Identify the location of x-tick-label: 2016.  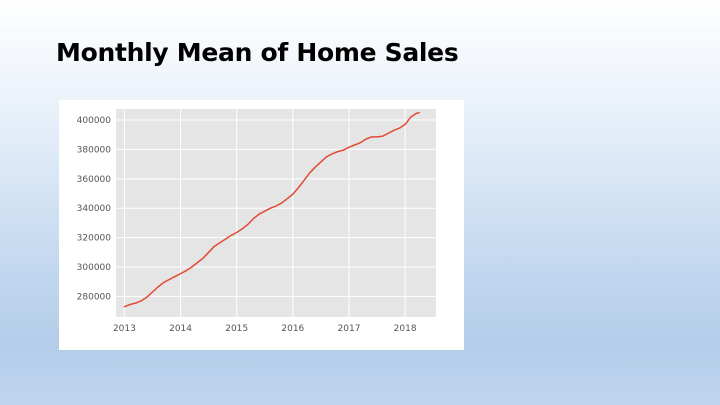
(292, 329).